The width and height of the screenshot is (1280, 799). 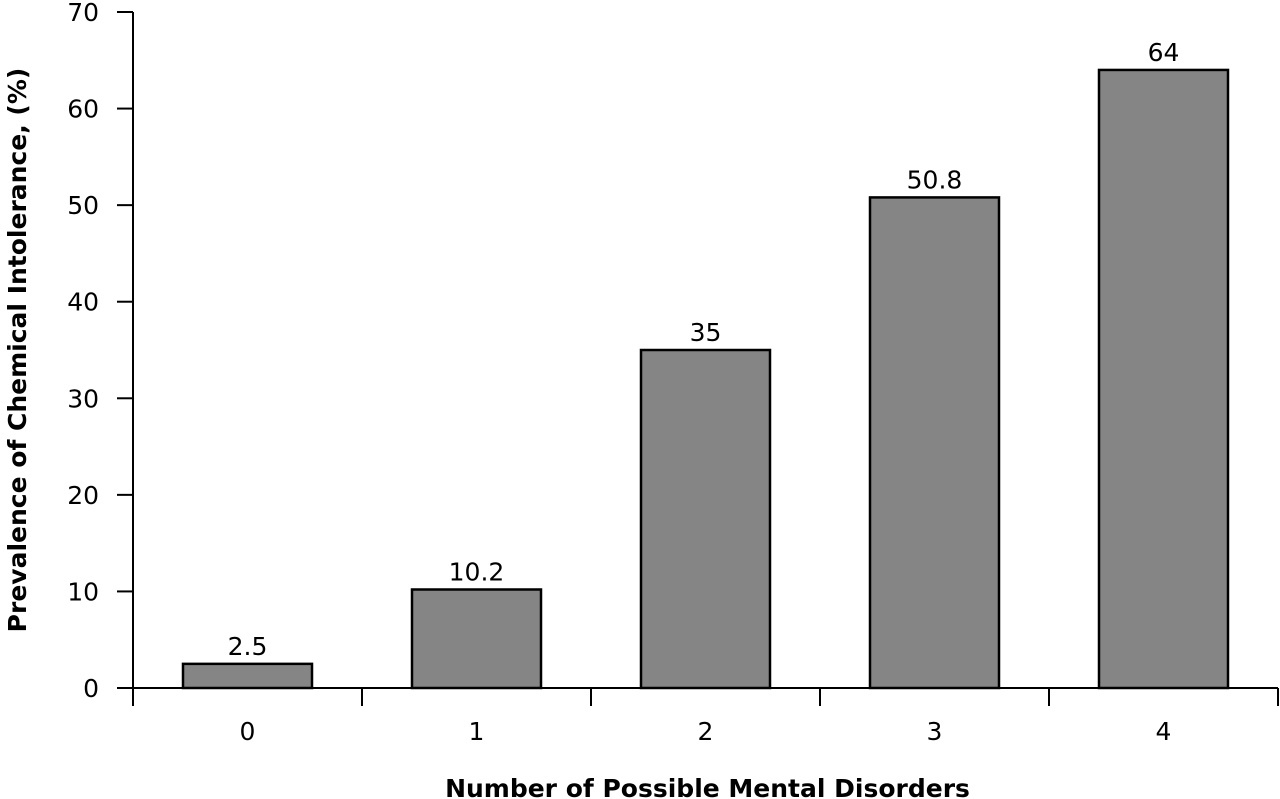 What do you see at coordinates (91, 688) in the screenshot?
I see `y-tick-label: 0` at bounding box center [91, 688].